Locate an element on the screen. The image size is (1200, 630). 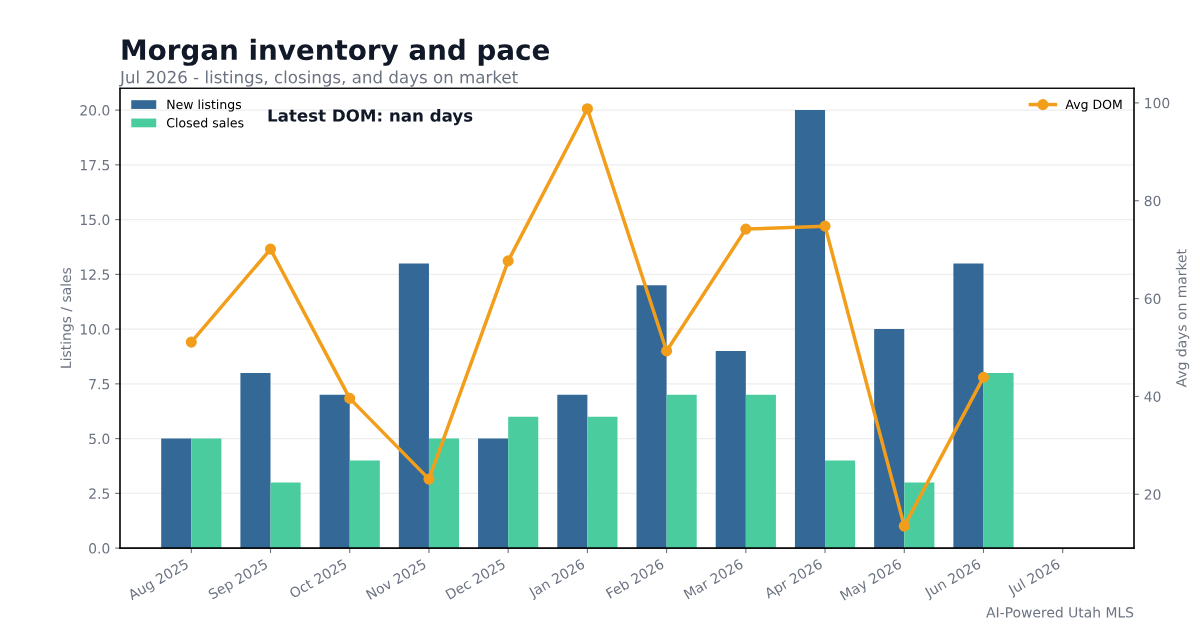
chart-title: Morgan inventory and pace is located at coordinates (336, 52).